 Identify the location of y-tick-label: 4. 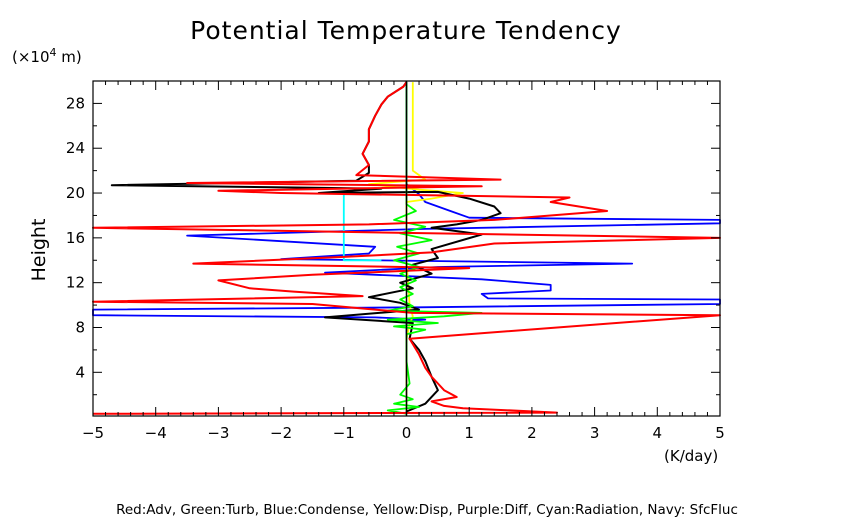
(80, 372).